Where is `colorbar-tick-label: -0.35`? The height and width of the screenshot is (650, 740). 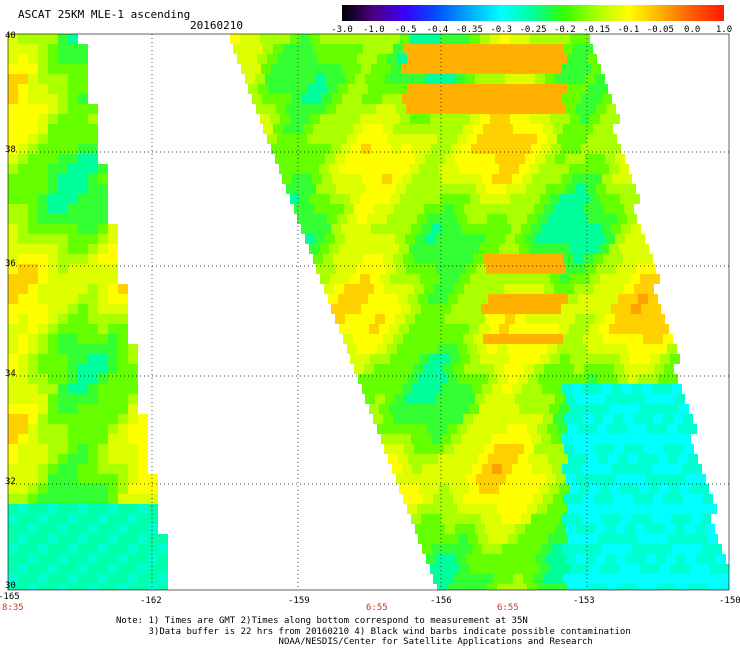
colorbar-tick-label: -0.35 is located at coordinates (469, 30).